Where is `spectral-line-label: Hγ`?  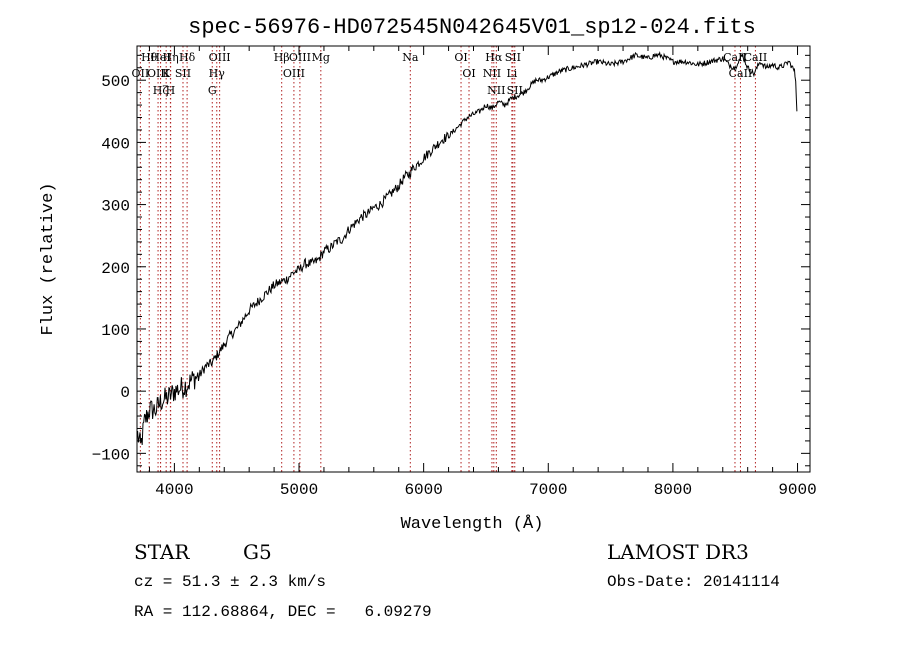
spectral-line-label: Hγ is located at coordinates (217, 73).